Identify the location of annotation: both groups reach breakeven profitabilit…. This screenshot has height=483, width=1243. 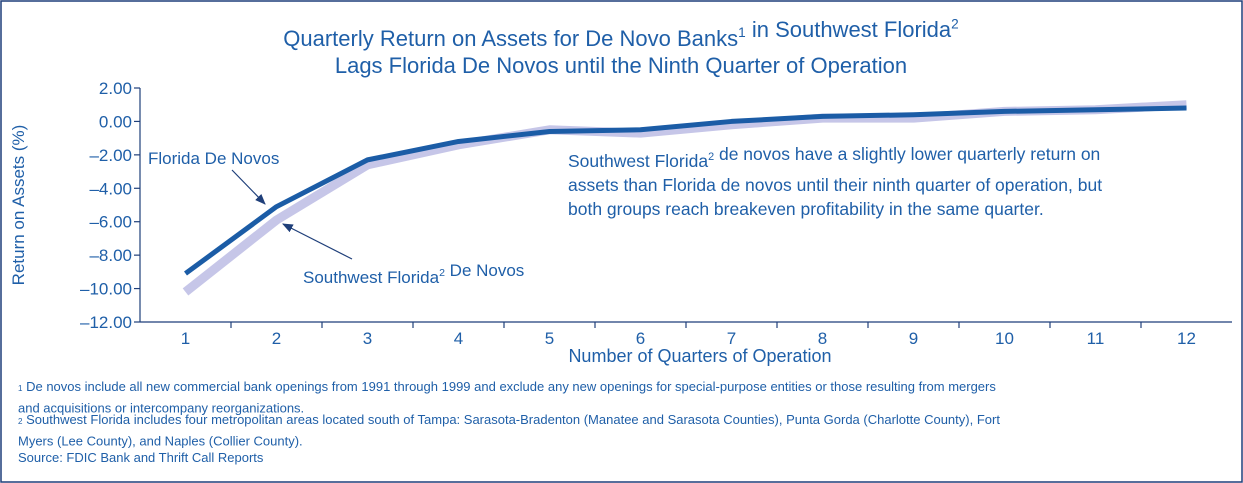
(806, 209).